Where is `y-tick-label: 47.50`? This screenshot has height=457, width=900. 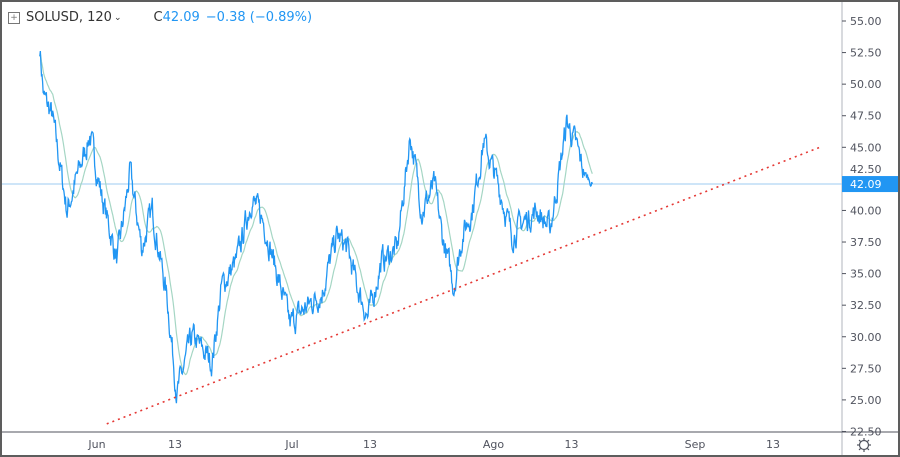 y-tick-label: 47.50 is located at coordinates (866, 116).